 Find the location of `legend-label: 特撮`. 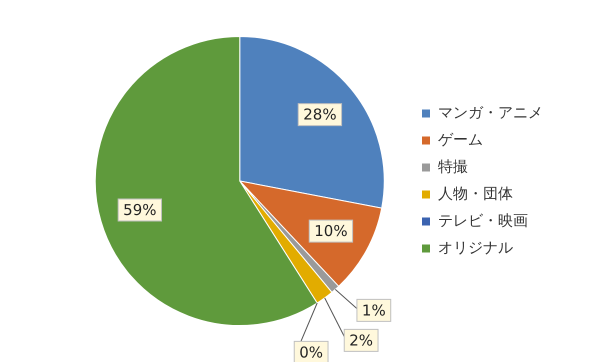

legend-label: 特撮 is located at coordinates (453, 166).